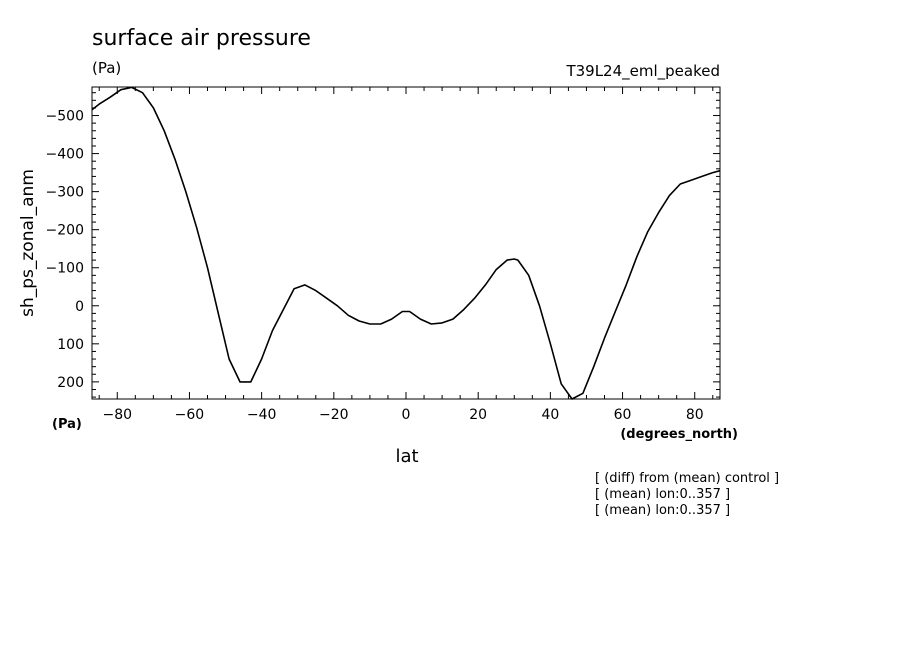  What do you see at coordinates (662, 494) in the screenshot?
I see `annotation-2: [ (mean) lon:0..357 ]` at bounding box center [662, 494].